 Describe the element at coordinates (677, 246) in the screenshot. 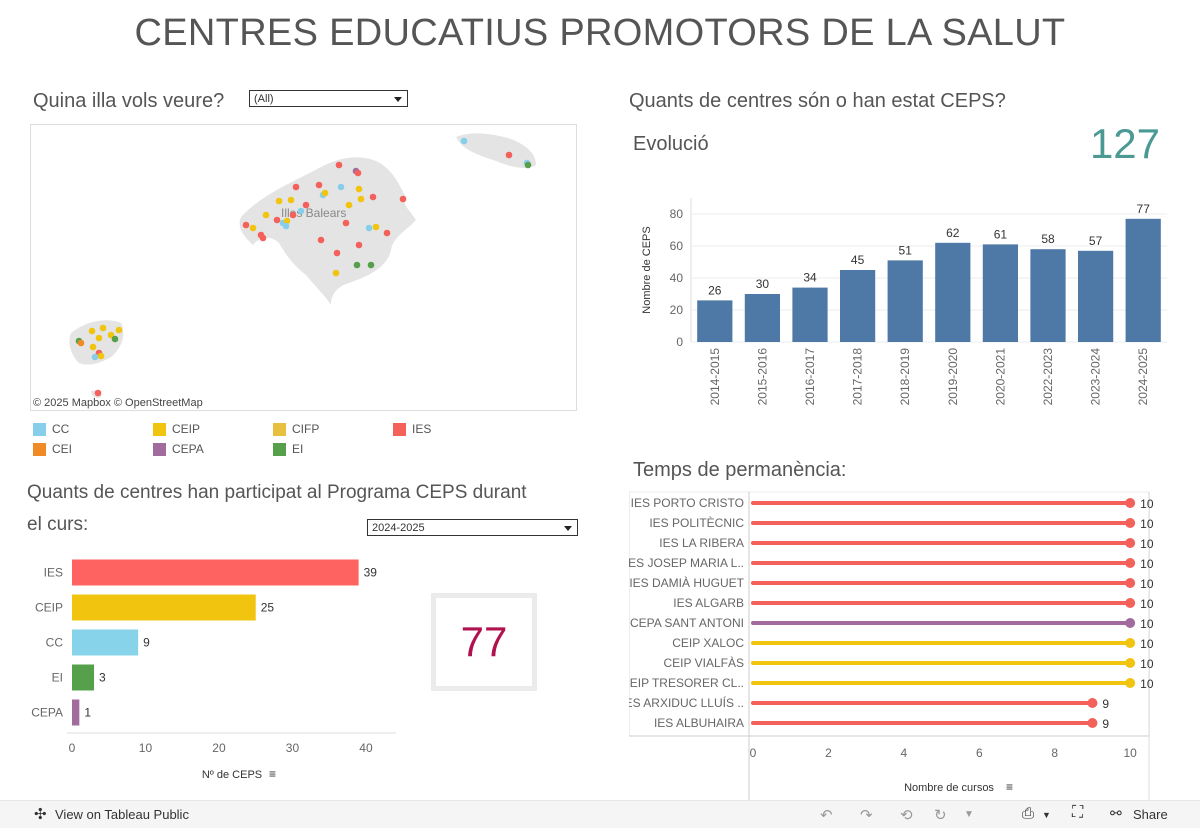

I see `y-tick-label: 60` at that location.